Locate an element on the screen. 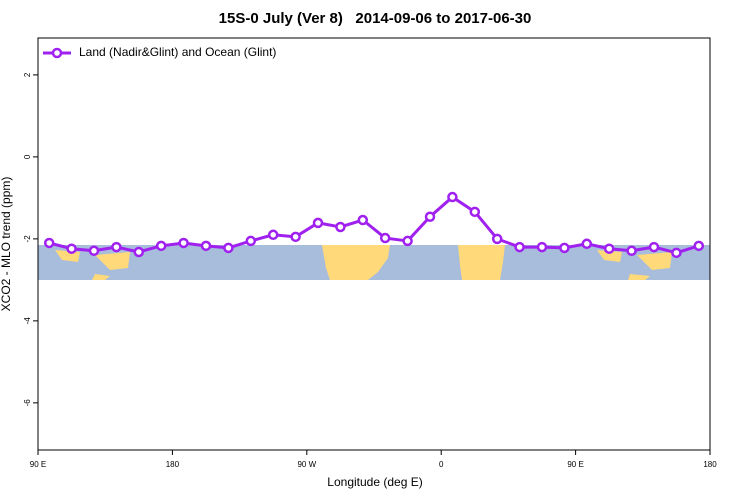 The height and width of the screenshot is (500, 750). y-tick-label: -2 is located at coordinates (27, 239).